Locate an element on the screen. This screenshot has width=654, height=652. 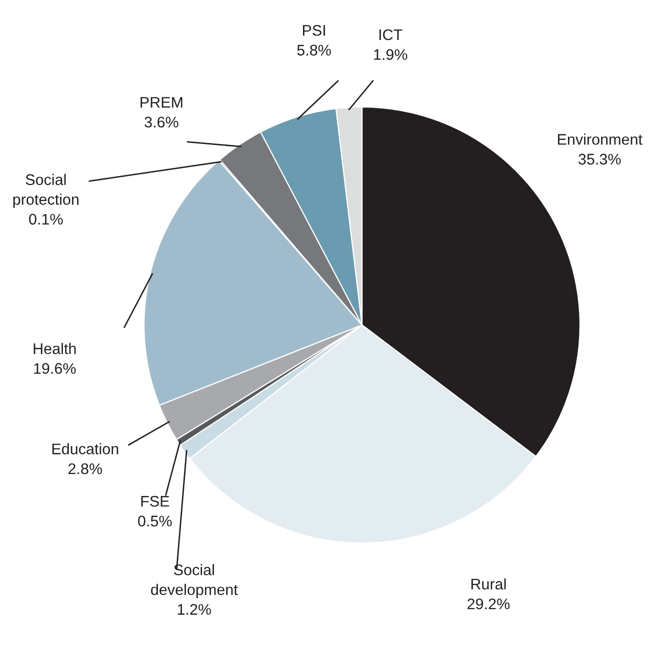
data-label: 3.6% is located at coordinates (161, 122).